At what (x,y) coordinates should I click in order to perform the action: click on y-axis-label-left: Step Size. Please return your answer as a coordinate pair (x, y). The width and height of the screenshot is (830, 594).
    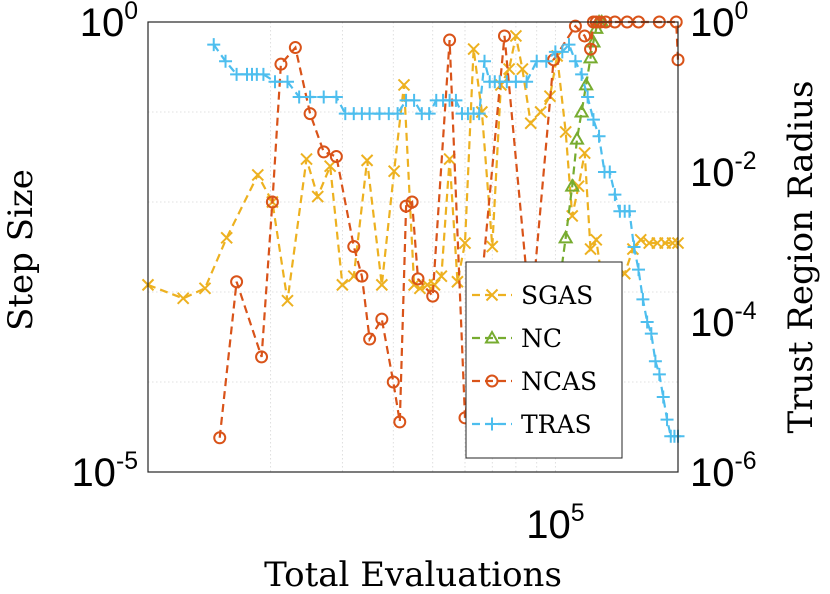
    Looking at the image, I should click on (21, 250).